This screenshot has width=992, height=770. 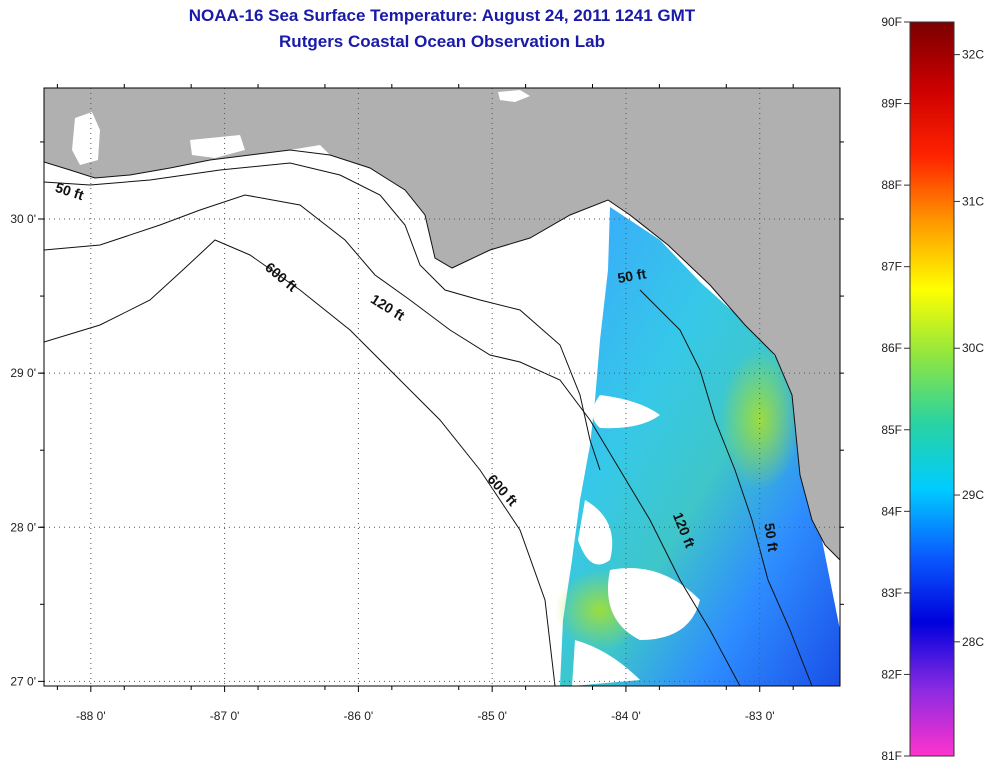 What do you see at coordinates (442, 41) in the screenshot?
I see `map-subtitle: Rutgers Coastal Ocean Observation Lab` at bounding box center [442, 41].